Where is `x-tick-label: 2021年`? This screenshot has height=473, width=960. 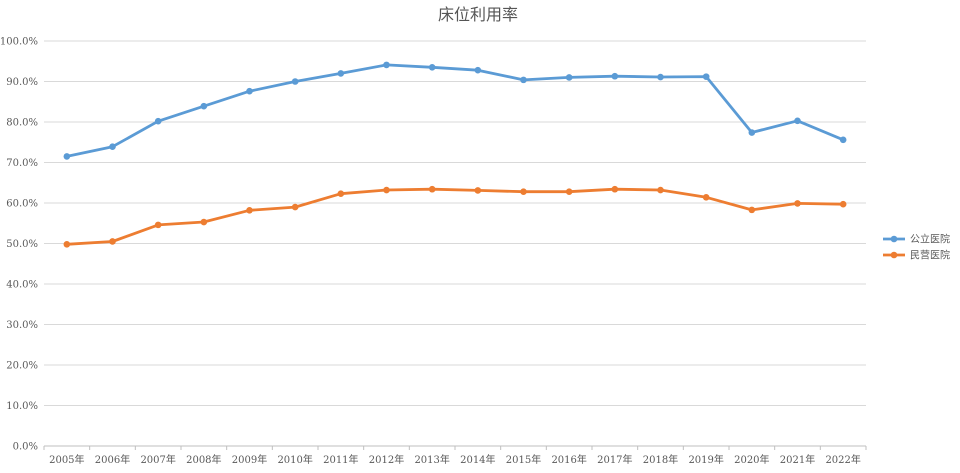
x-tick-label: 2021年 is located at coordinates (797, 459).